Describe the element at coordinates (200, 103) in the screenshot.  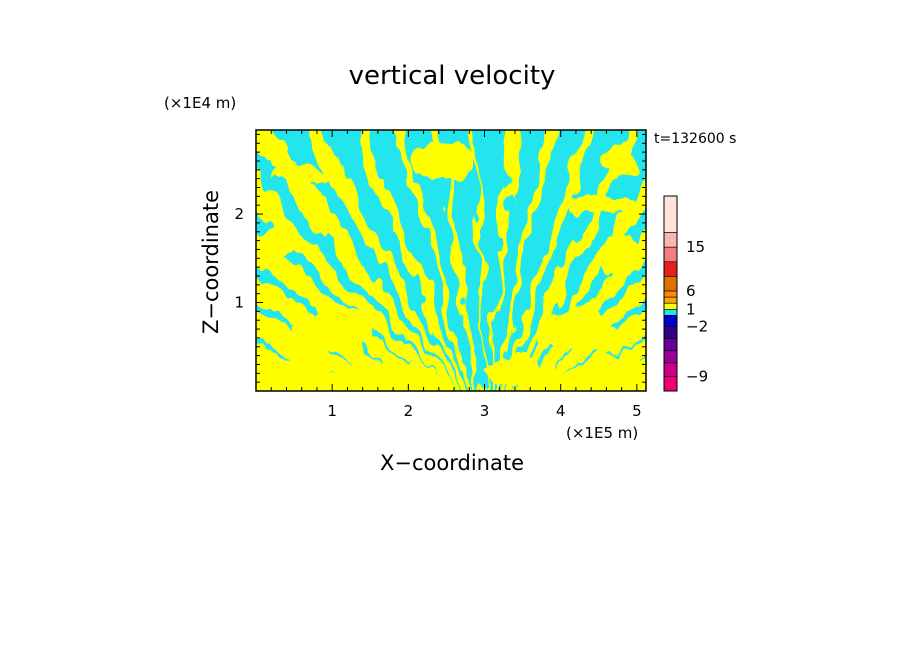
I see `y-unit-label: (×1E4 m)` at that location.